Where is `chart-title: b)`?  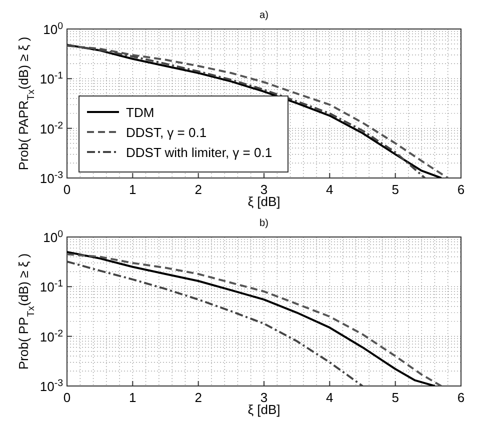
chart-title: b) is located at coordinates (264, 223).